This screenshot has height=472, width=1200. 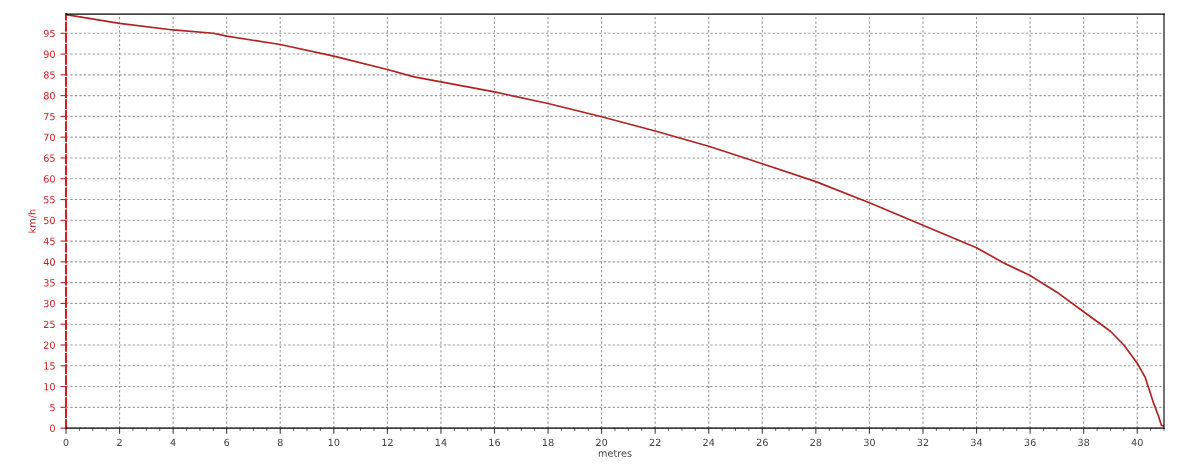 What do you see at coordinates (923, 442) in the screenshot?
I see `x-tick-label: 32` at bounding box center [923, 442].